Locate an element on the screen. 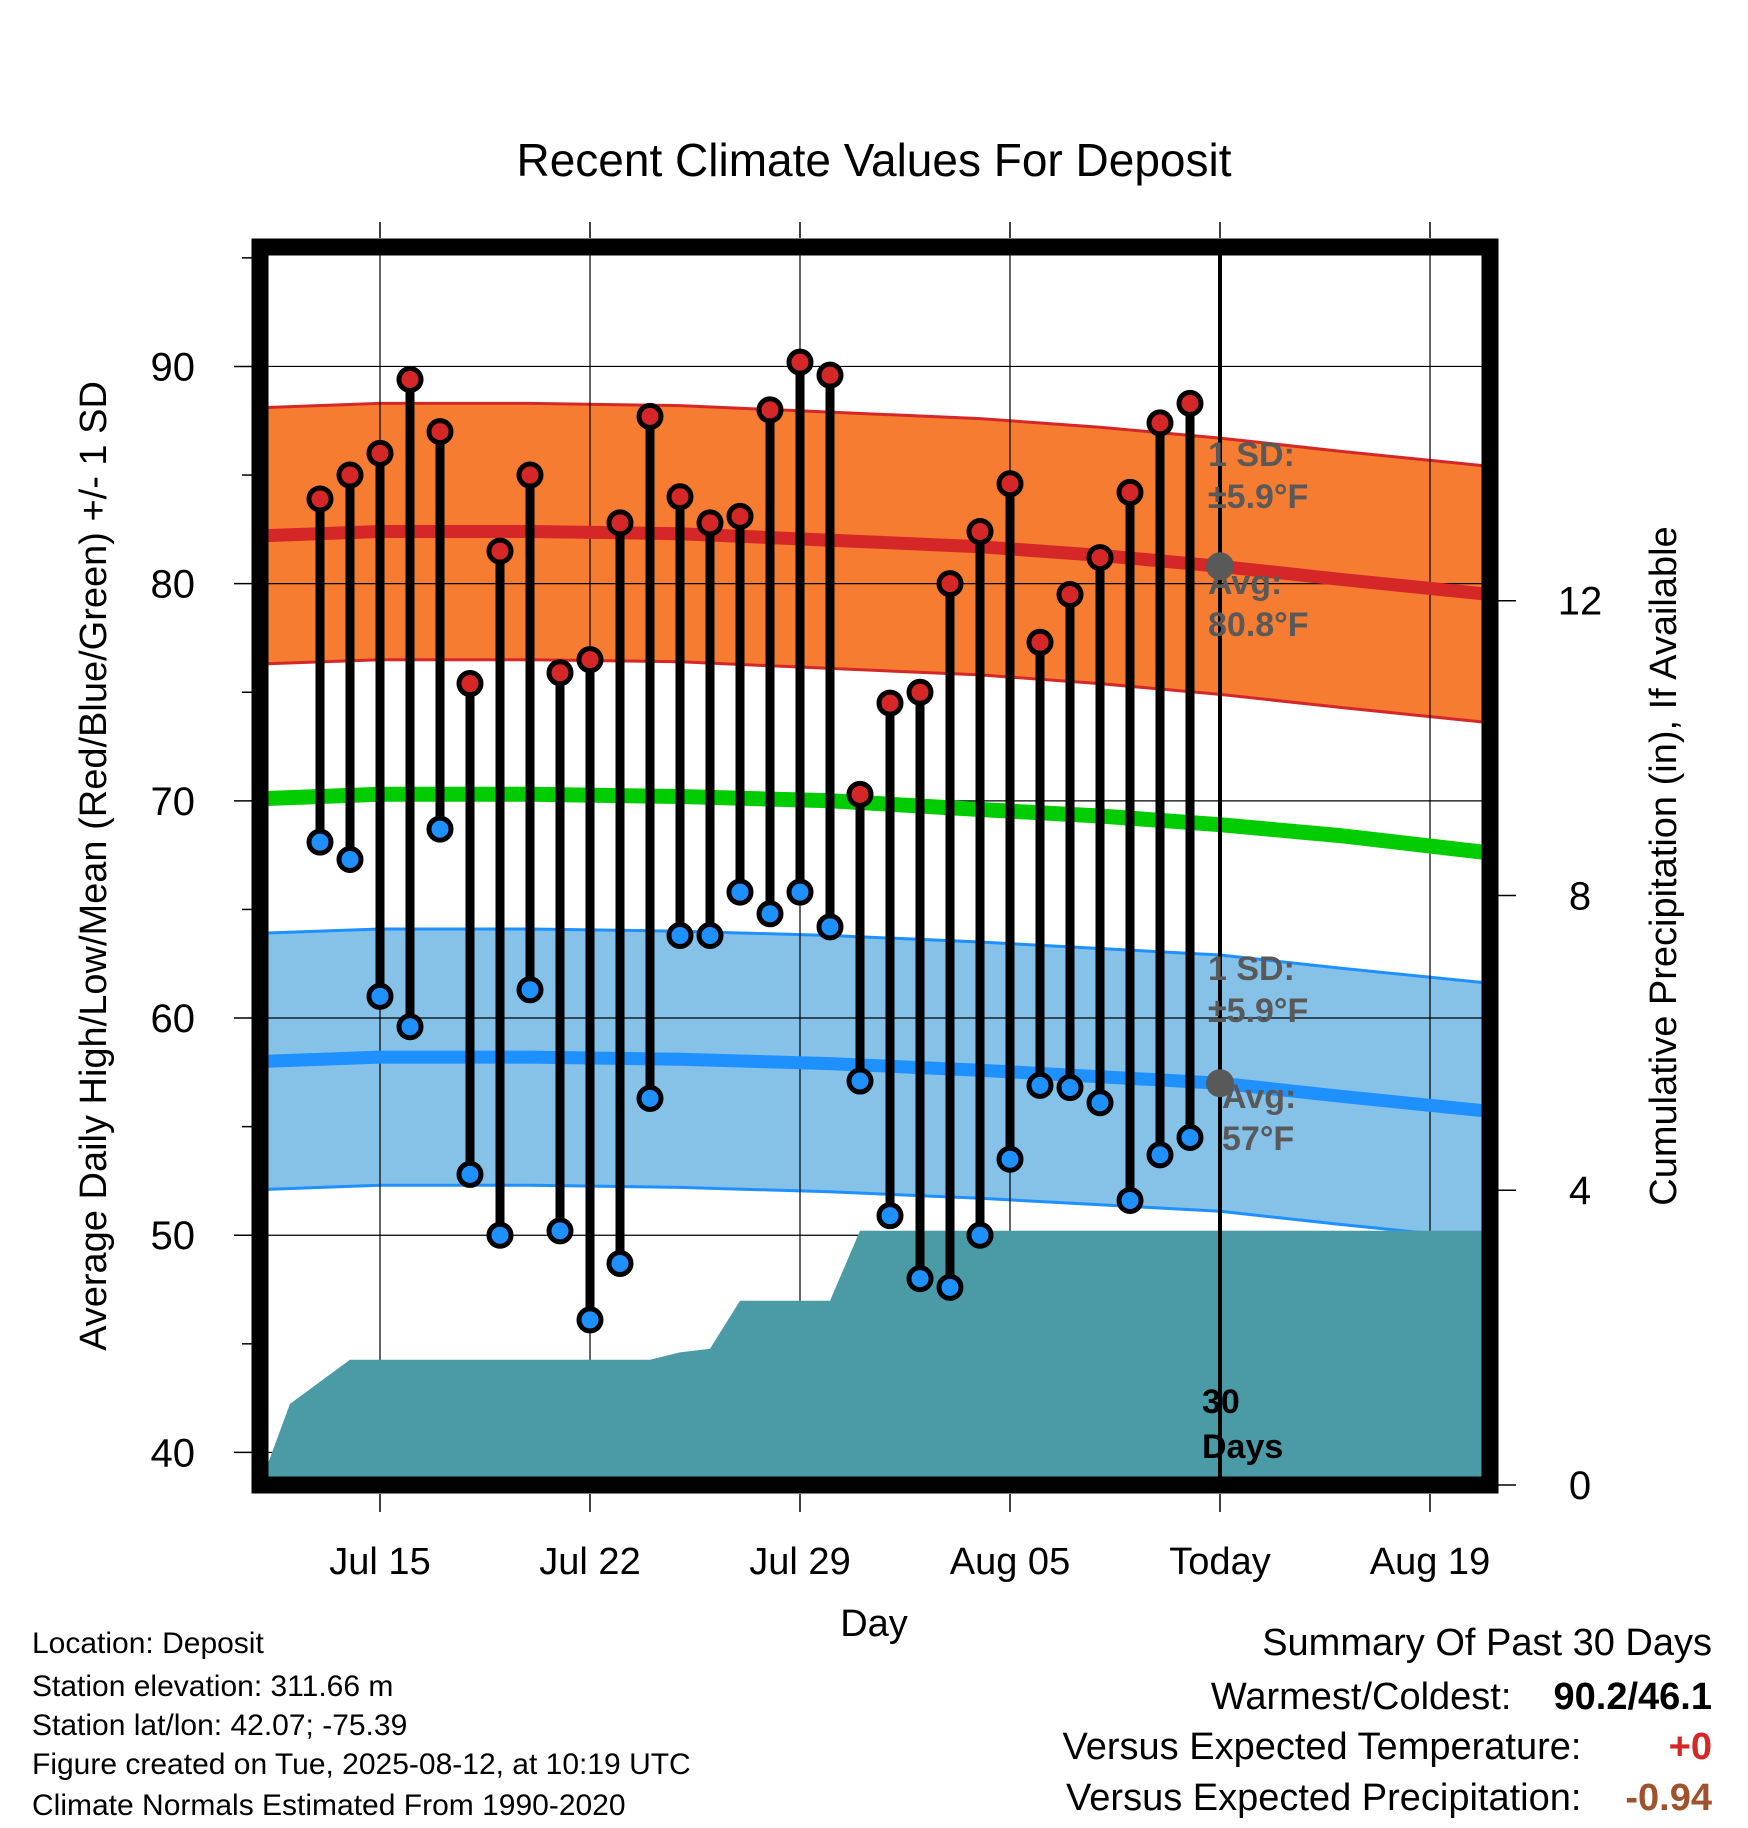 This screenshot has height=1828, width=1748. low-band-lower-edge is located at coordinates (875, 1212).